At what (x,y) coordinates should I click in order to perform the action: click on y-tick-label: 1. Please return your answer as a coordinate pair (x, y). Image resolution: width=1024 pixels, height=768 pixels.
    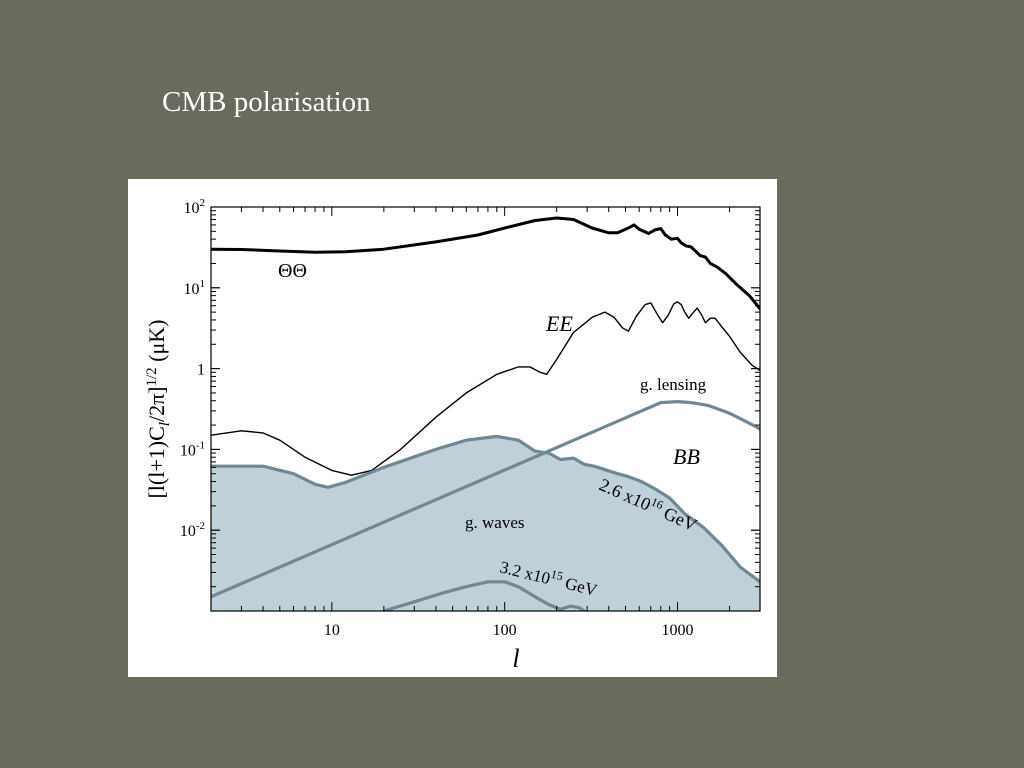
    Looking at the image, I should click on (201, 370).